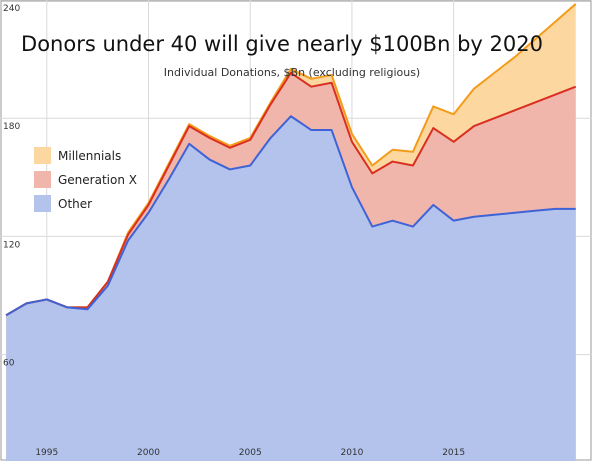 The image size is (592, 461). I want to click on legend-swatch-millennials, so click(42, 155).